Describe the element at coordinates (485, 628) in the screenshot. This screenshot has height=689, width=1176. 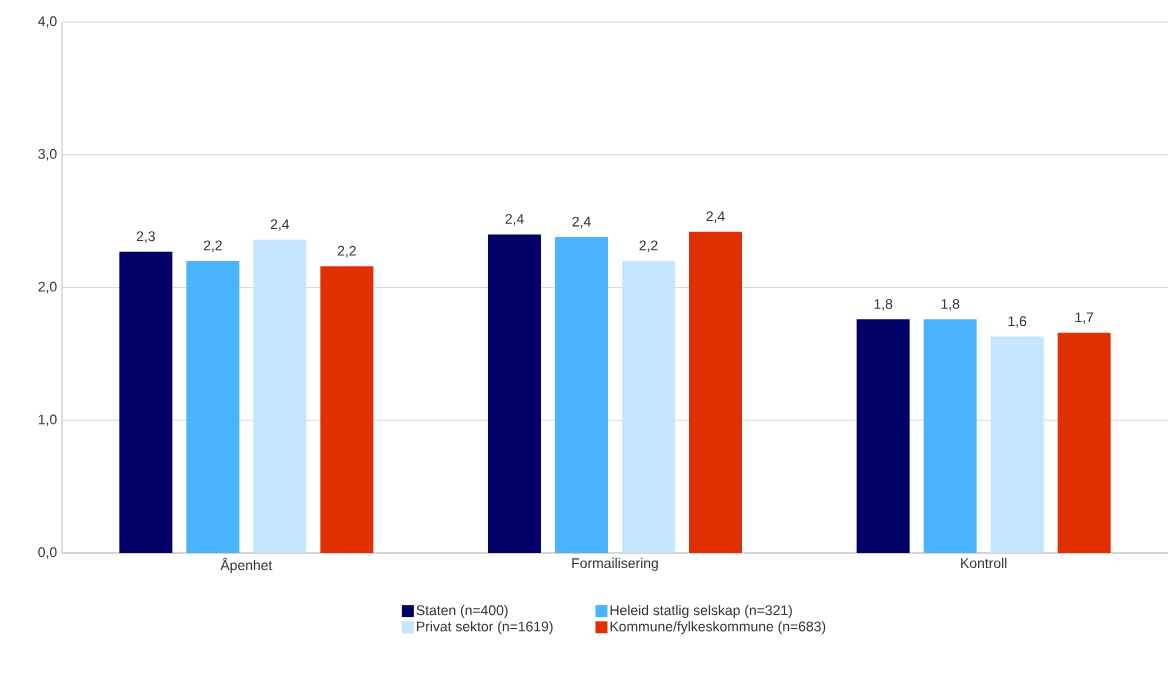
I see `legend-label: Privat sektor (n=1619)` at that location.